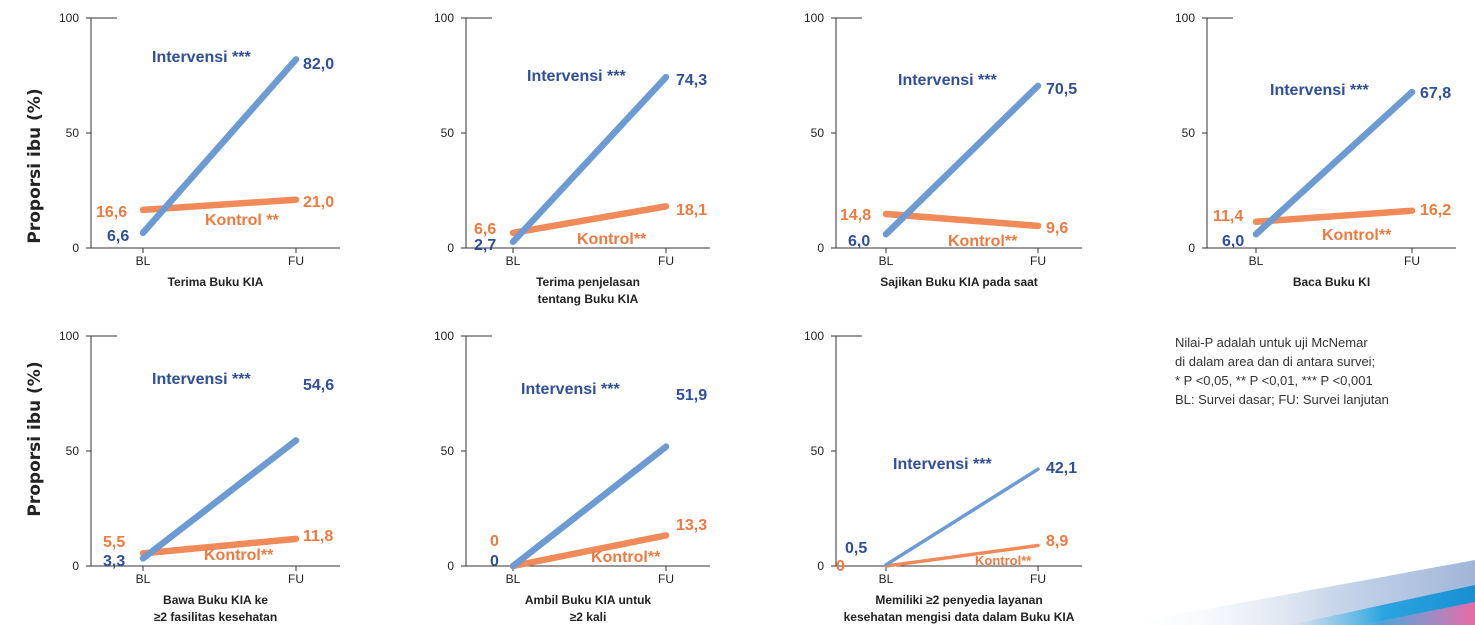  What do you see at coordinates (959, 617) in the screenshot?
I see `panel-title: kesehatan mengisi data dalam Buku KIA` at bounding box center [959, 617].